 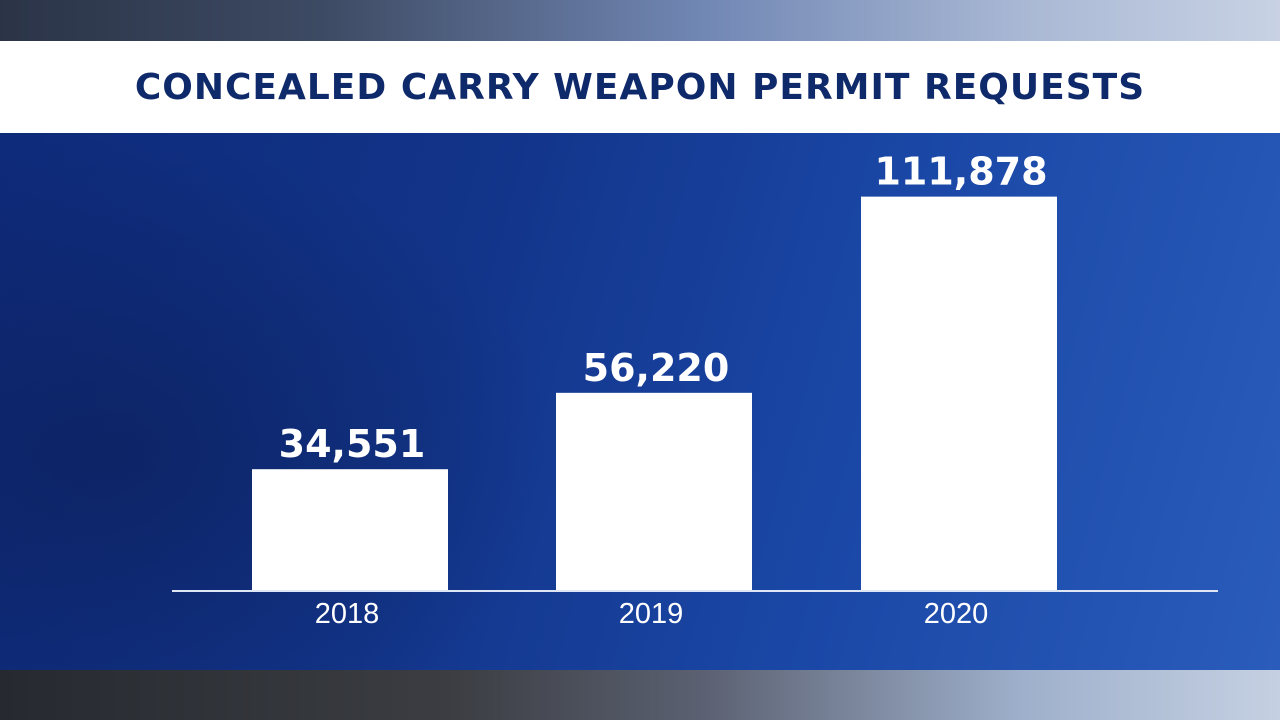 What do you see at coordinates (959, 393) in the screenshot?
I see `bar-2020` at bounding box center [959, 393].